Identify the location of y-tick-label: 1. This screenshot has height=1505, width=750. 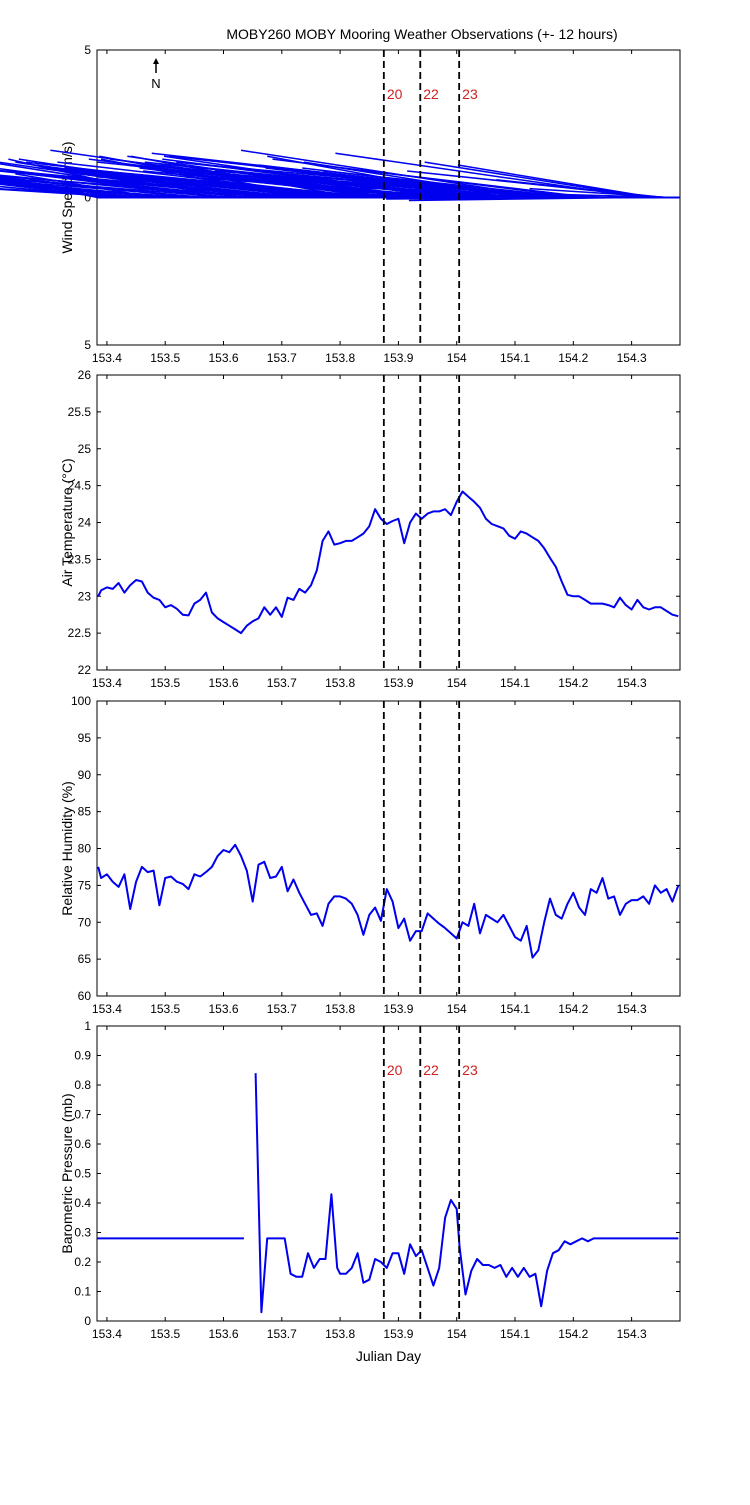
(87, 1026).